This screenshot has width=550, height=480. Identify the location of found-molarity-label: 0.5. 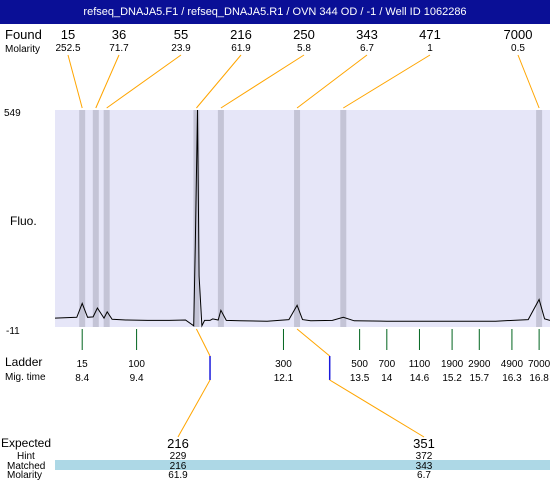
(518, 48).